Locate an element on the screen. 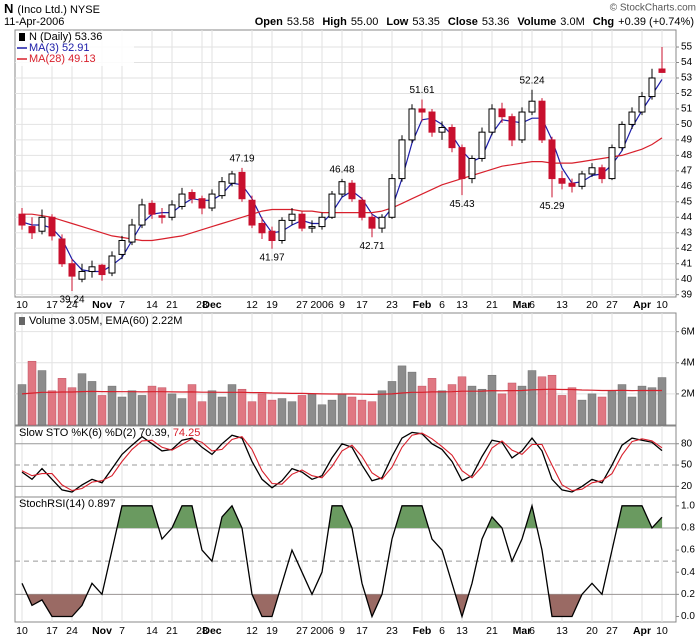 The width and height of the screenshot is (700, 644). y-tick-label: 53 is located at coordinates (687, 78).